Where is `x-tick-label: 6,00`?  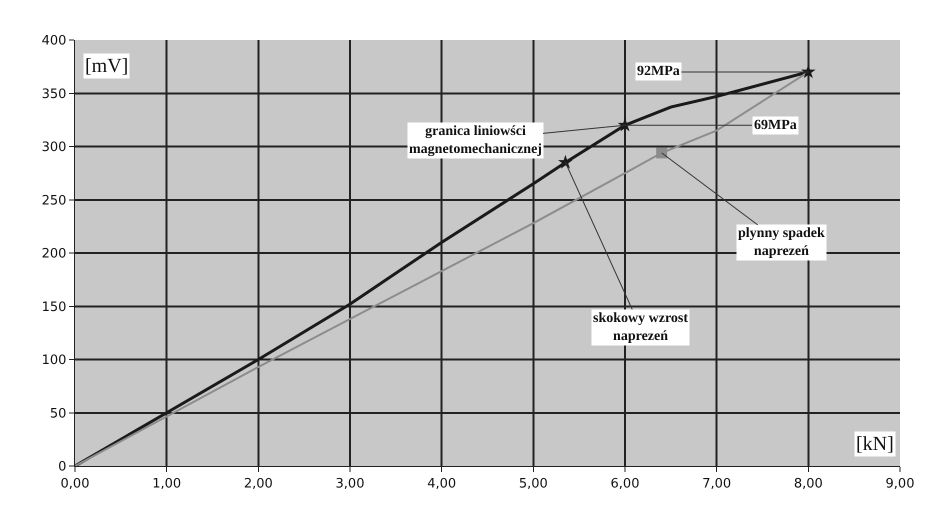
x-tick-label: 6,00 is located at coordinates (625, 484).